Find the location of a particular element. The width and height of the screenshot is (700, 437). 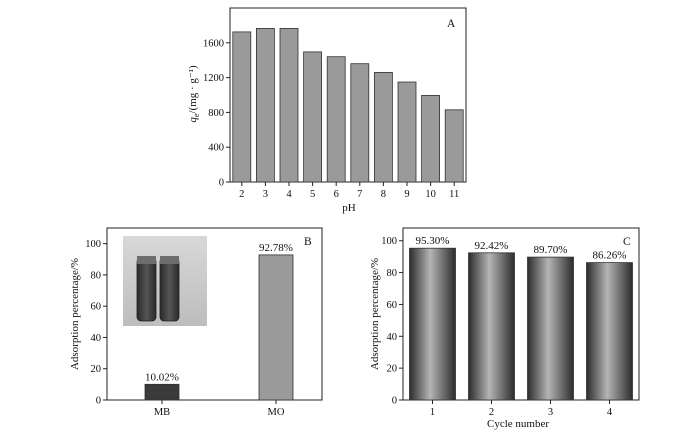

y-axis-label-a-sub: e is located at coordinates (196, 115).